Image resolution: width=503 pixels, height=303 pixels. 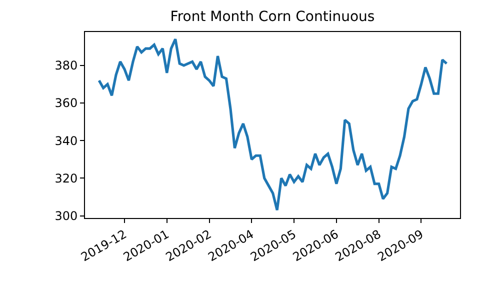 I want to click on y-tick-label: 380, so click(x=66, y=65).